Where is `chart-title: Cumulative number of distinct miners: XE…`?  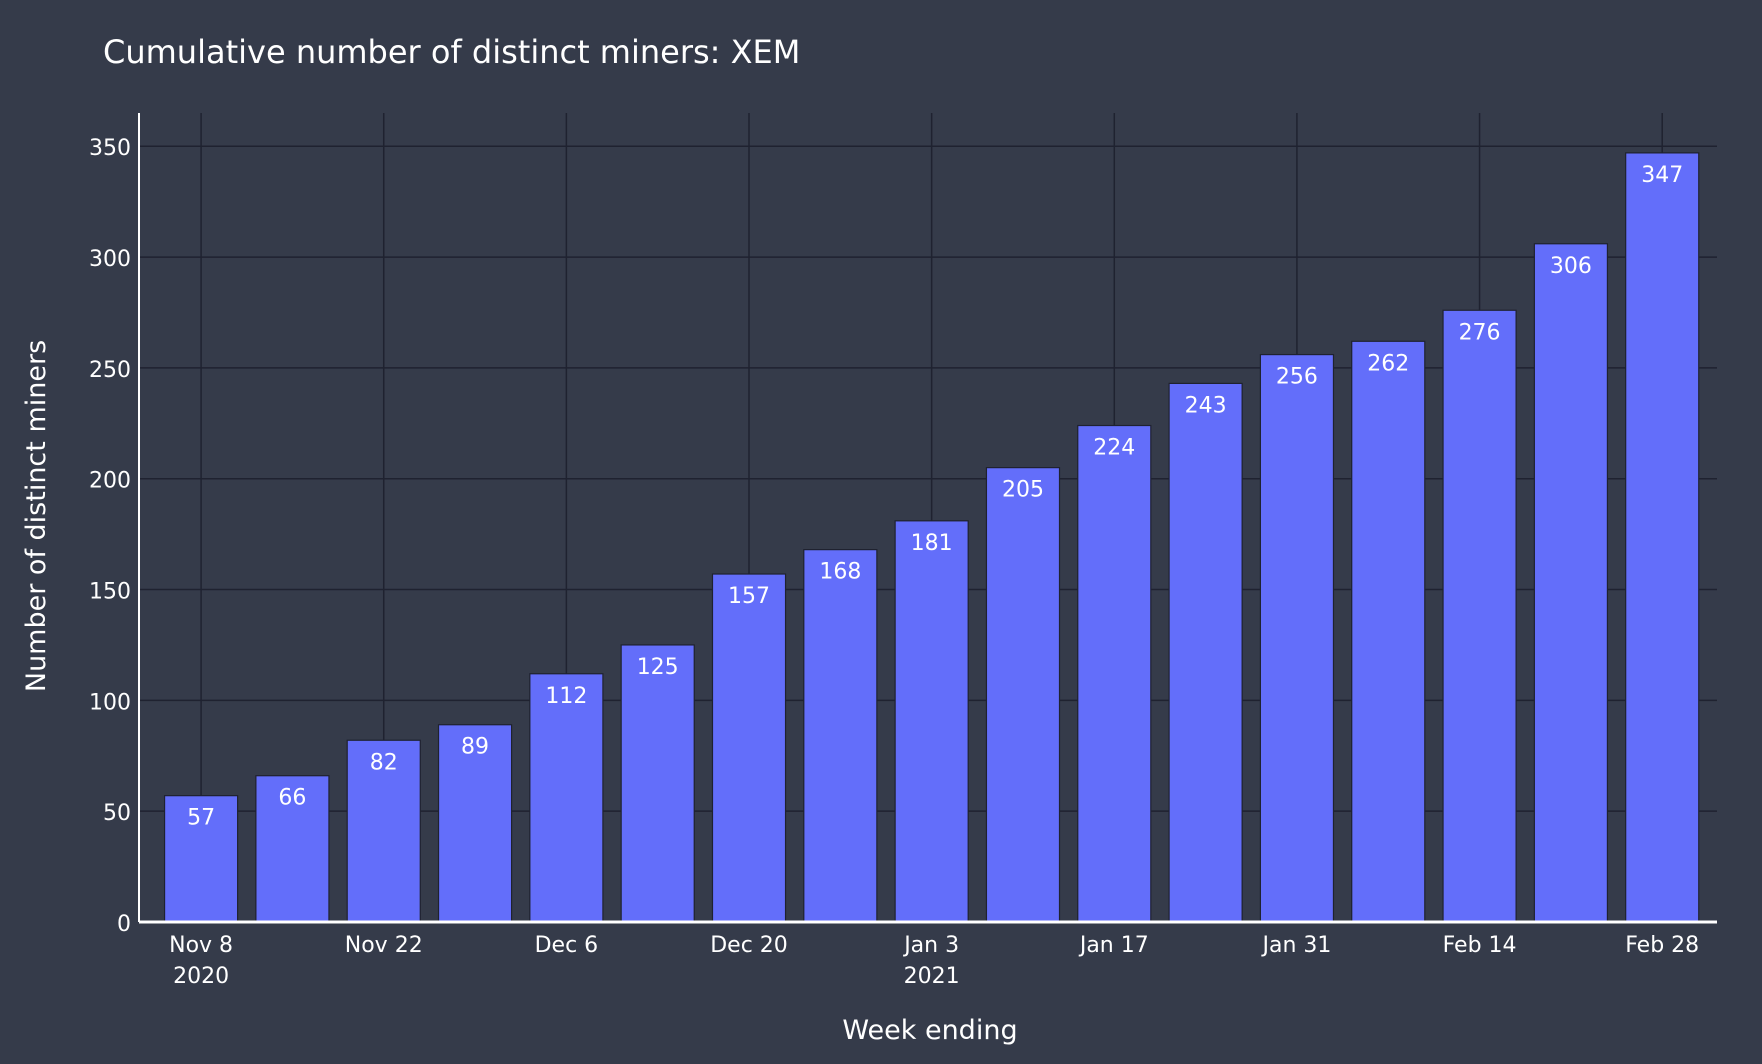
chart-title: Cumulative number of distinct miners: XE… is located at coordinates (451, 52).